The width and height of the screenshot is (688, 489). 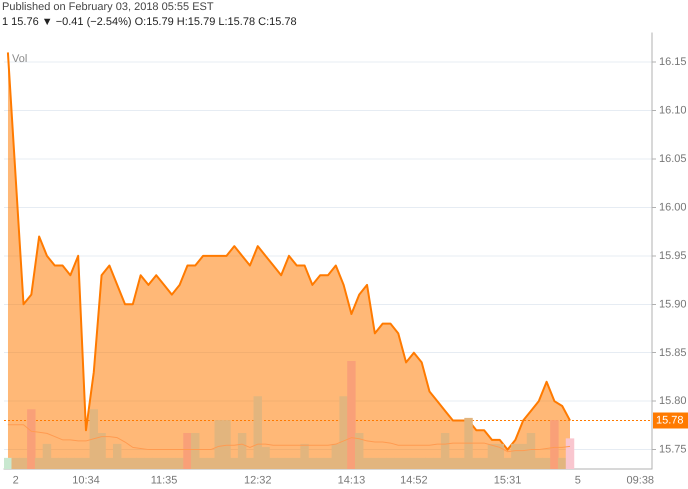 I want to click on x-tick-label: 15:31, so click(x=508, y=480).